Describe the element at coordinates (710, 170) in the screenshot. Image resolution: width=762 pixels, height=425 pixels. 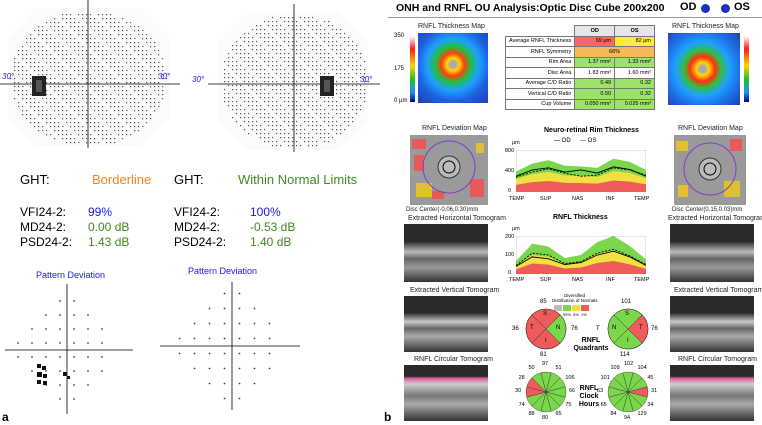
I see `os-deviation-svg` at that location.